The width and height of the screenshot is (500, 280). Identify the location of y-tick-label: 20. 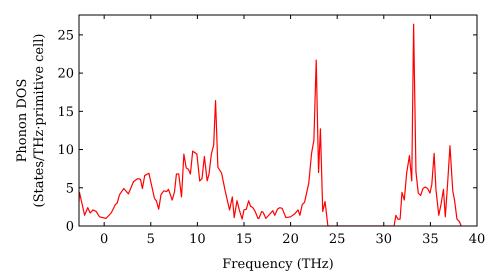
(65, 74).